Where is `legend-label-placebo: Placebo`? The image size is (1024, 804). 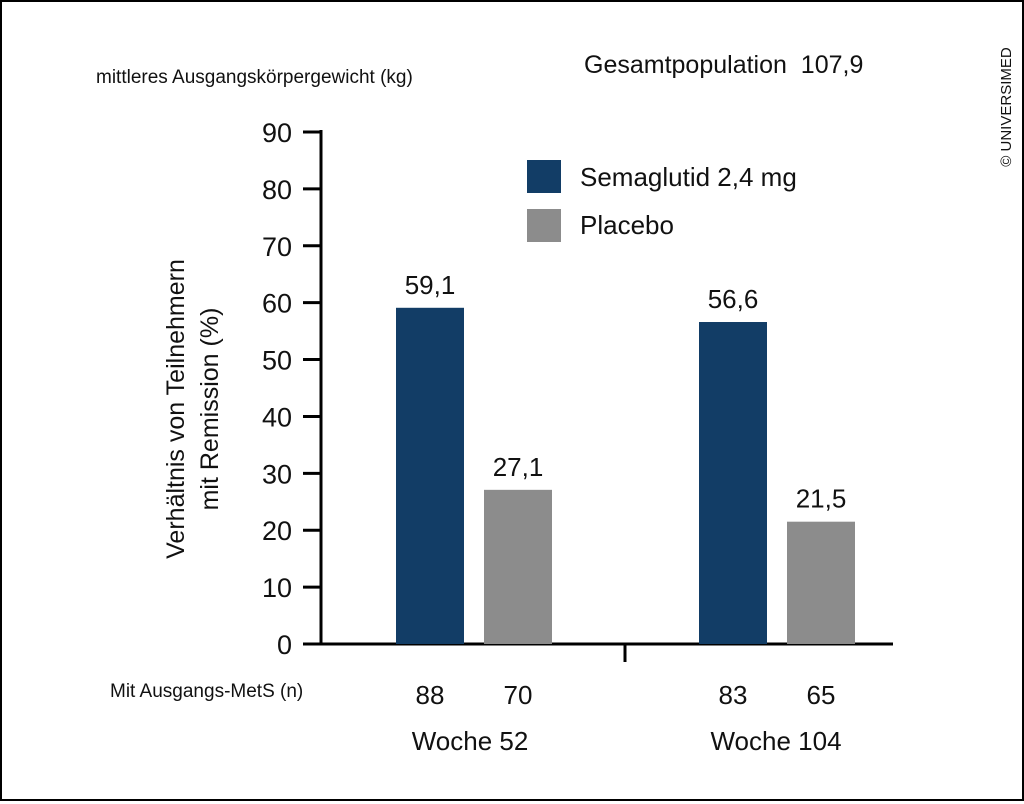
legend-label-placebo: Placebo is located at coordinates (627, 225).